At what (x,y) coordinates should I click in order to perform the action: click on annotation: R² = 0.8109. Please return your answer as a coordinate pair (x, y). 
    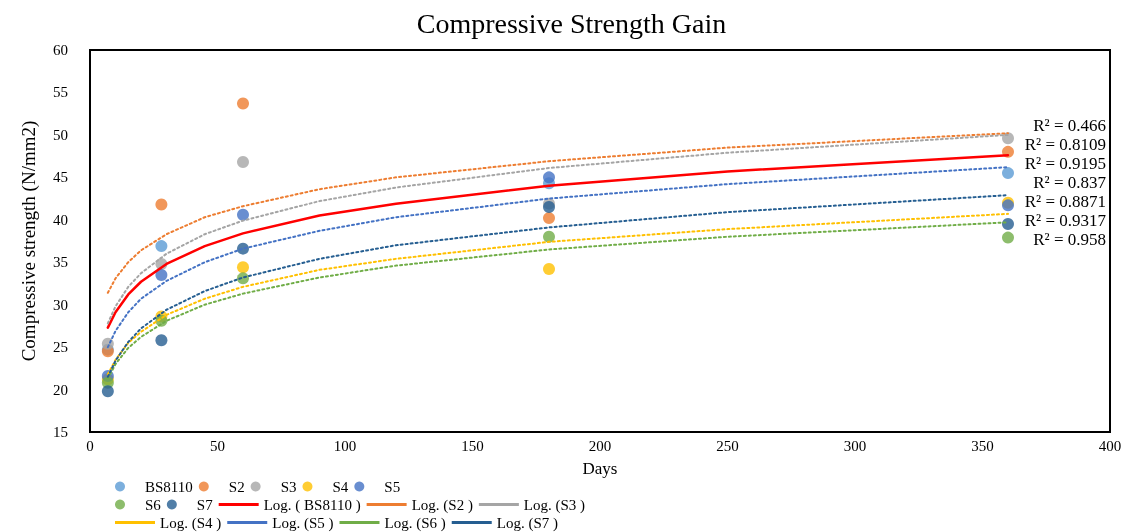
    Looking at the image, I should click on (1065, 144).